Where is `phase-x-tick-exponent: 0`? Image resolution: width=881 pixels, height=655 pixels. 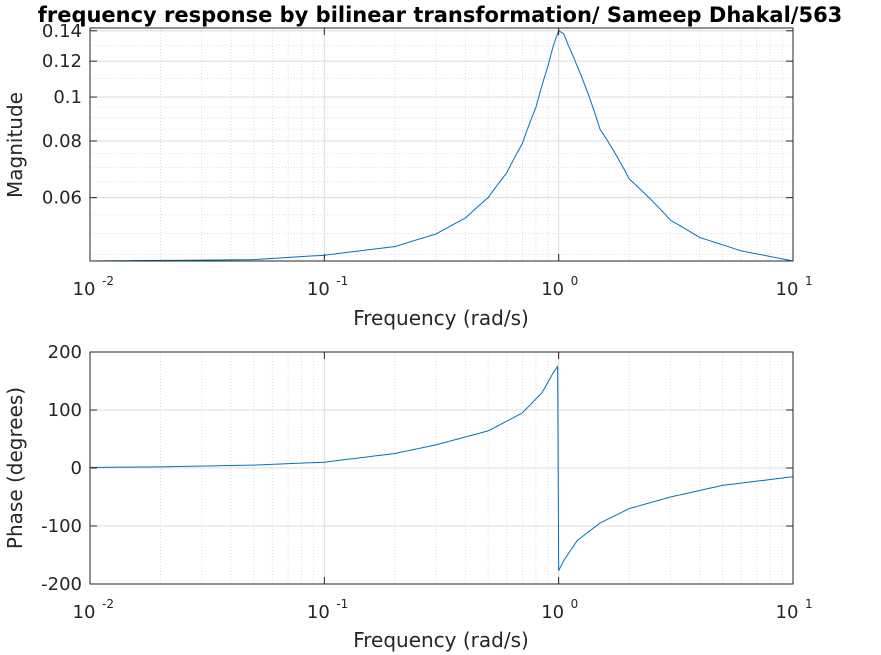 phase-x-tick-exponent: 0 is located at coordinates (575, 604).